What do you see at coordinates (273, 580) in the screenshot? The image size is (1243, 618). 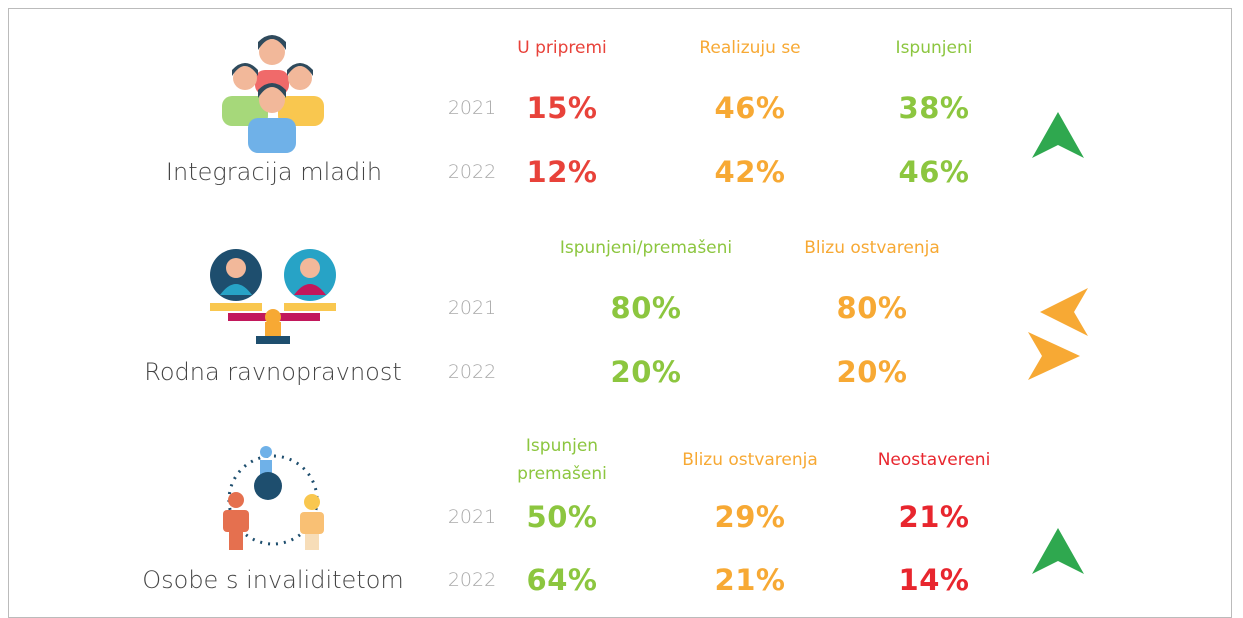 I see `section-label: Osobe s invaliditetom` at bounding box center [273, 580].